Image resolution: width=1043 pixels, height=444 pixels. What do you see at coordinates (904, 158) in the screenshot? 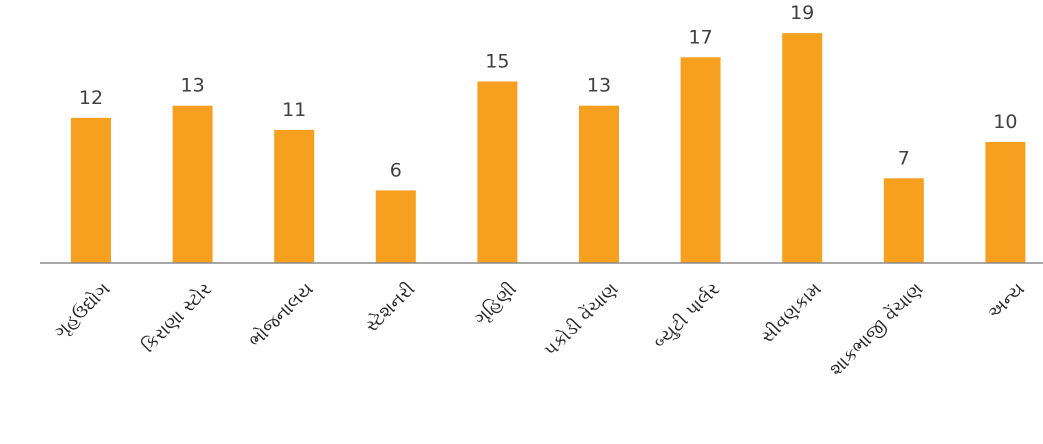
I see `bar-value-label: 7` at bounding box center [904, 158].